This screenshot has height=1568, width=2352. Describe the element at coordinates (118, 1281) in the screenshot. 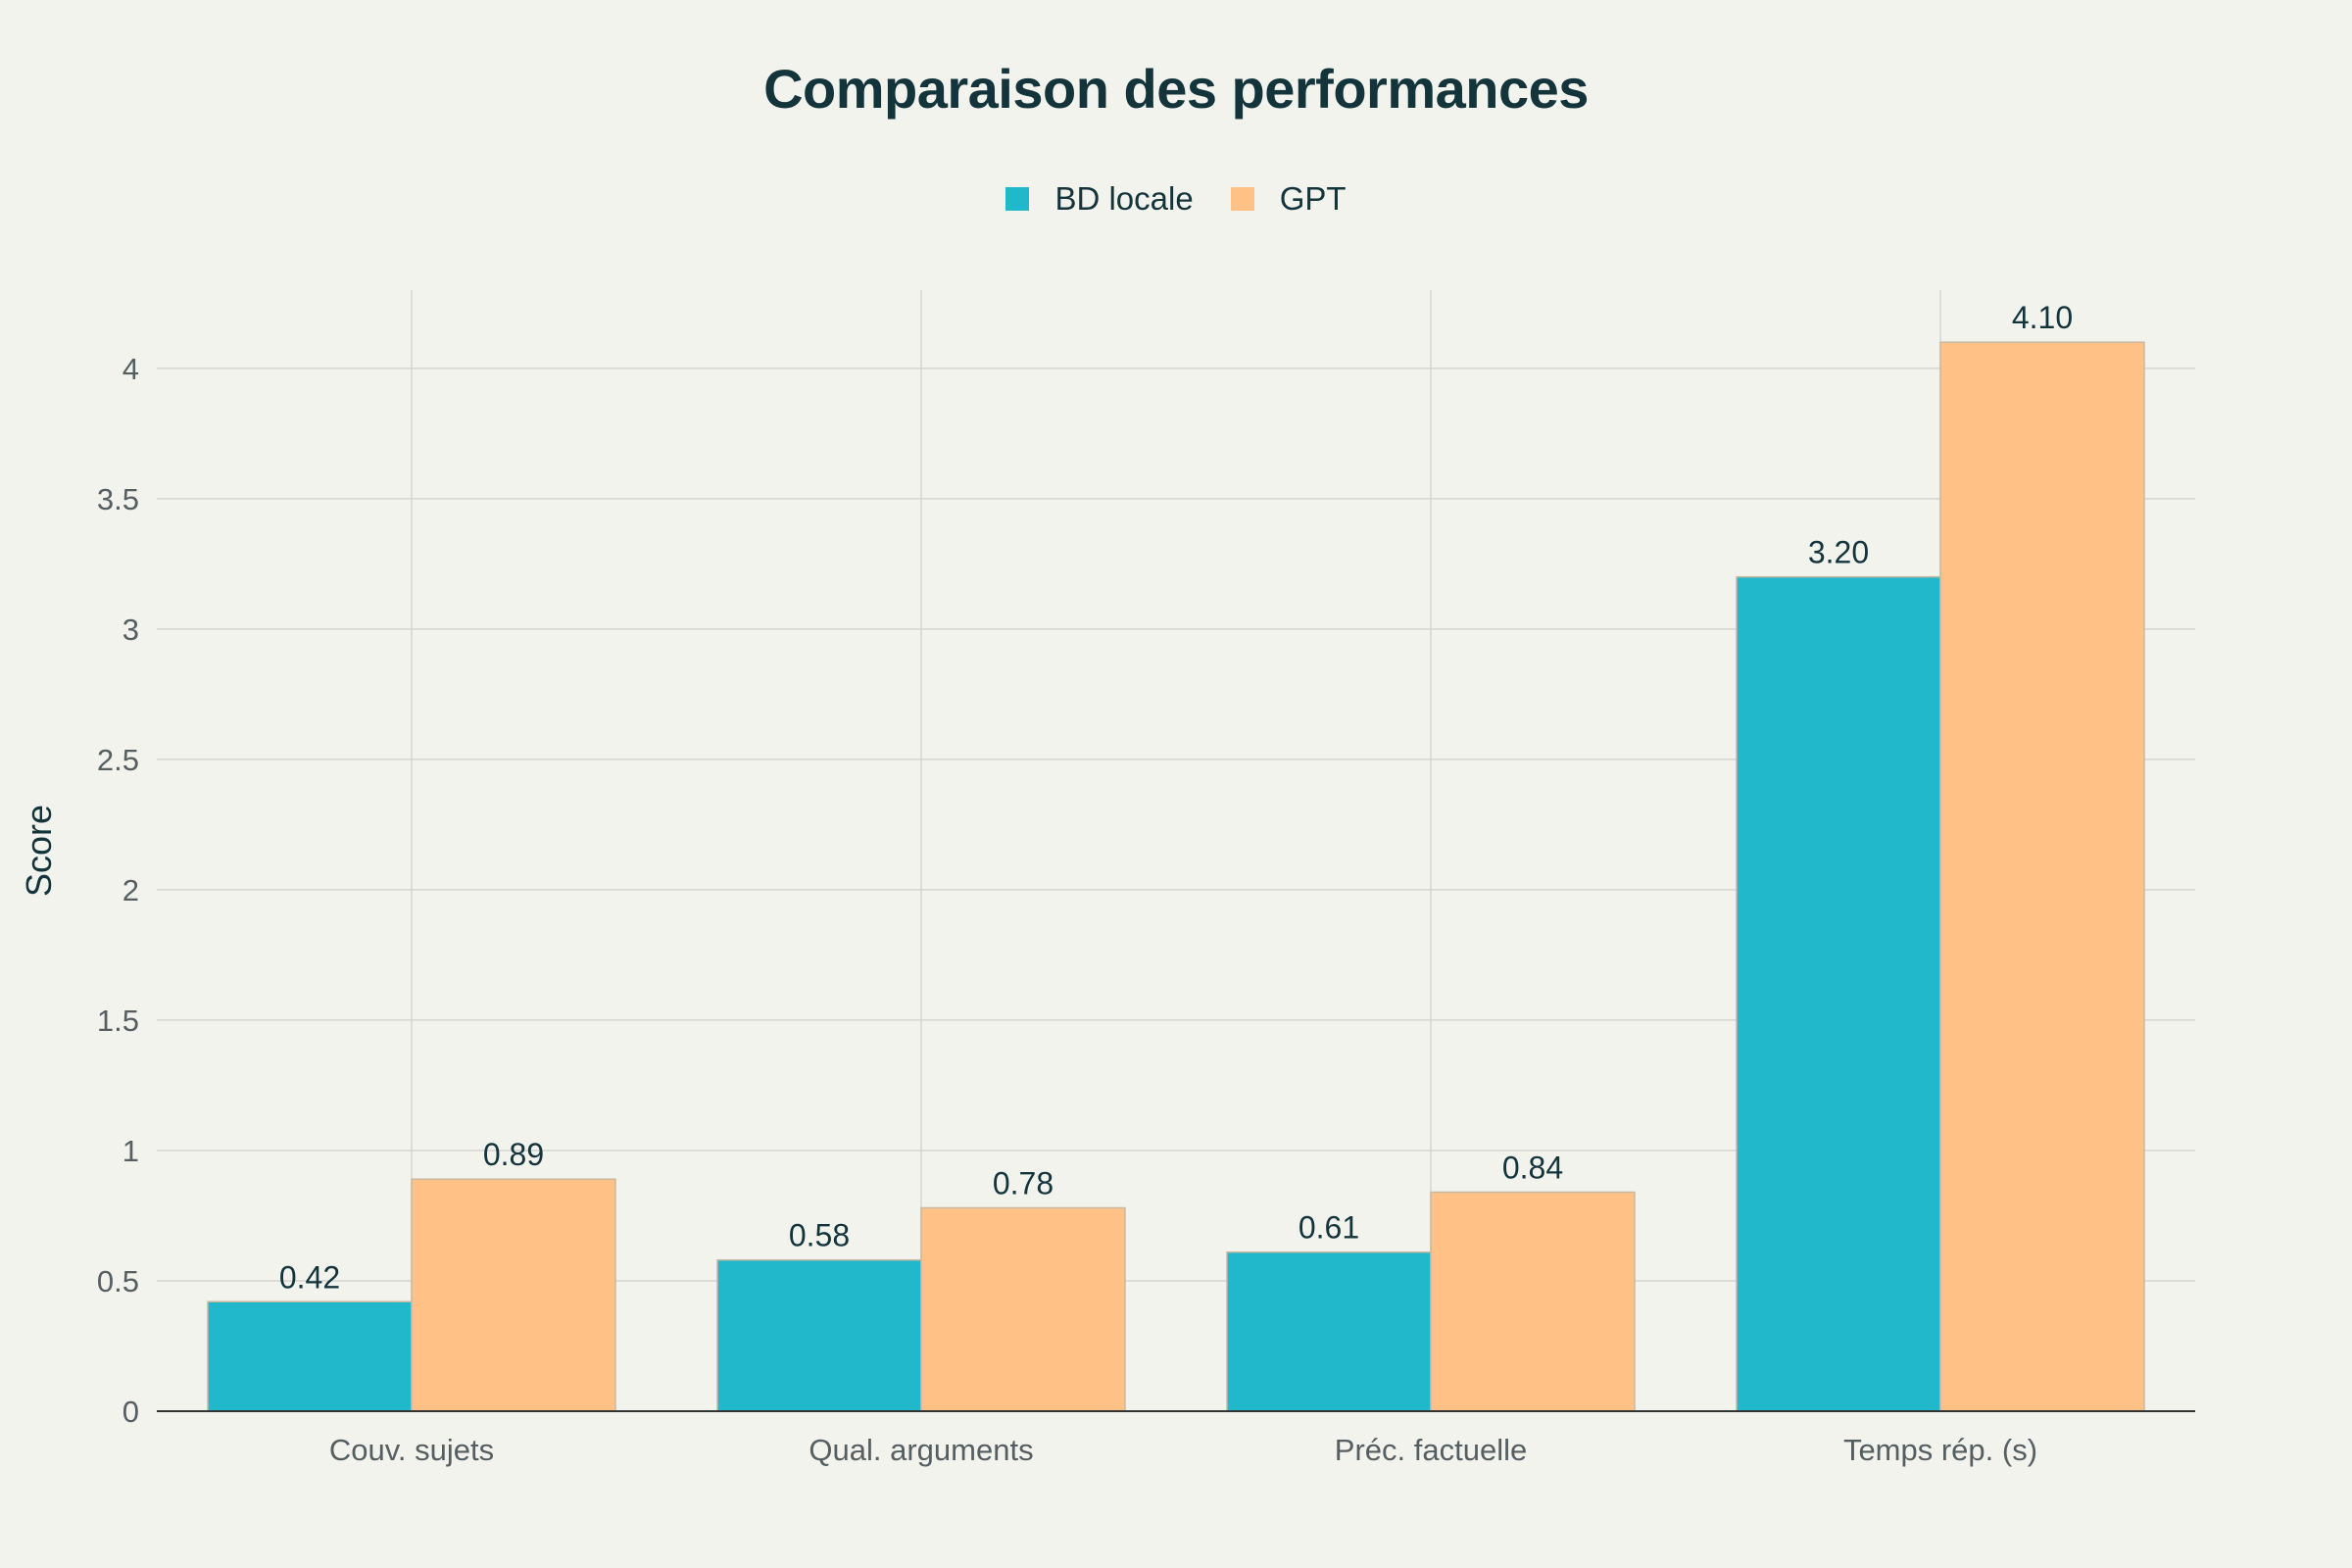

I see `y-tick-label: 0.5` at that location.